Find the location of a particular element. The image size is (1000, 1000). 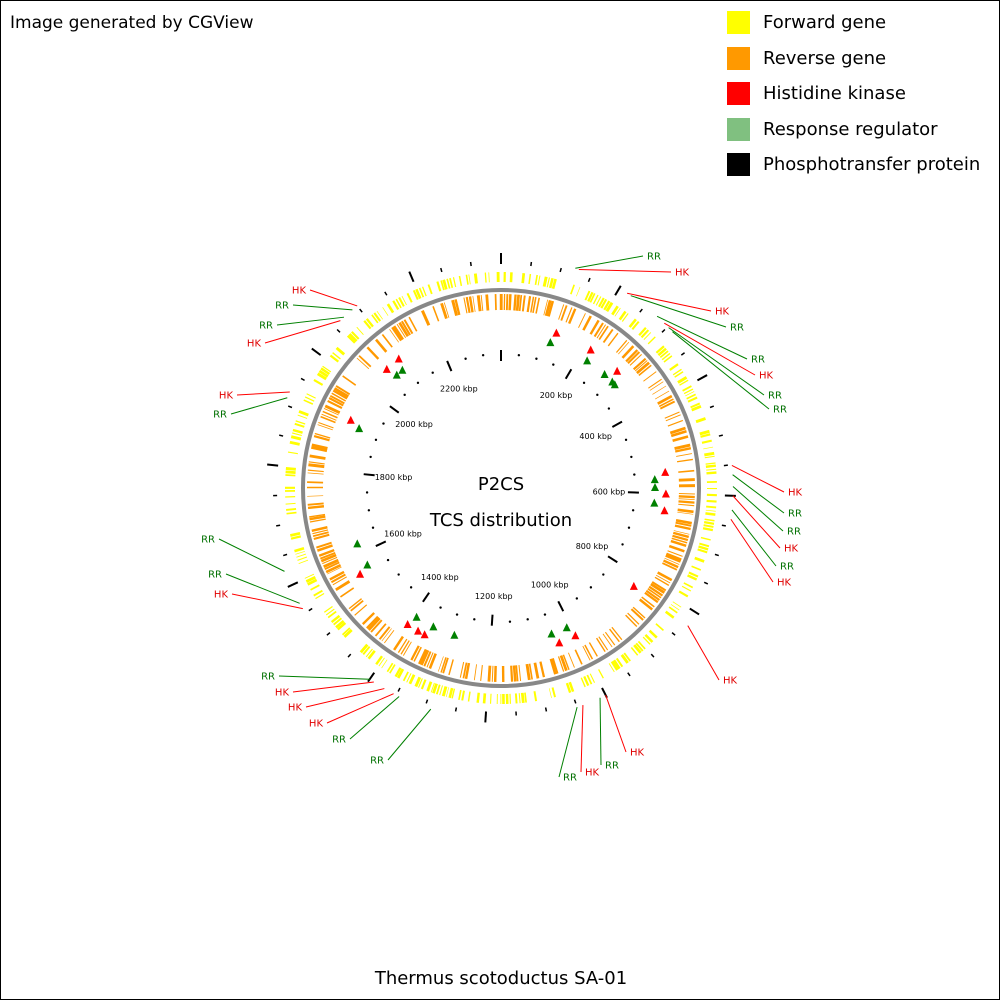

scale-label: 1600 kbp is located at coordinates (403, 533).